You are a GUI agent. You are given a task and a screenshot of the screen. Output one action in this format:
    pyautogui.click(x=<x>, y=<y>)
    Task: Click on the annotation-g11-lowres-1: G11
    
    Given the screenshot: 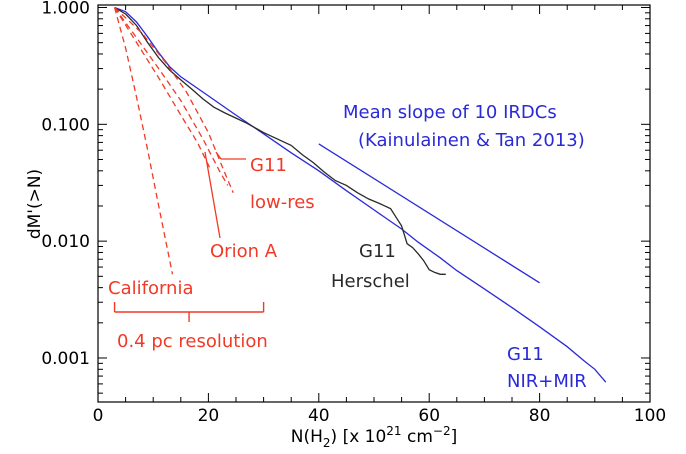 What is the action you would take?
    pyautogui.click(x=268, y=165)
    